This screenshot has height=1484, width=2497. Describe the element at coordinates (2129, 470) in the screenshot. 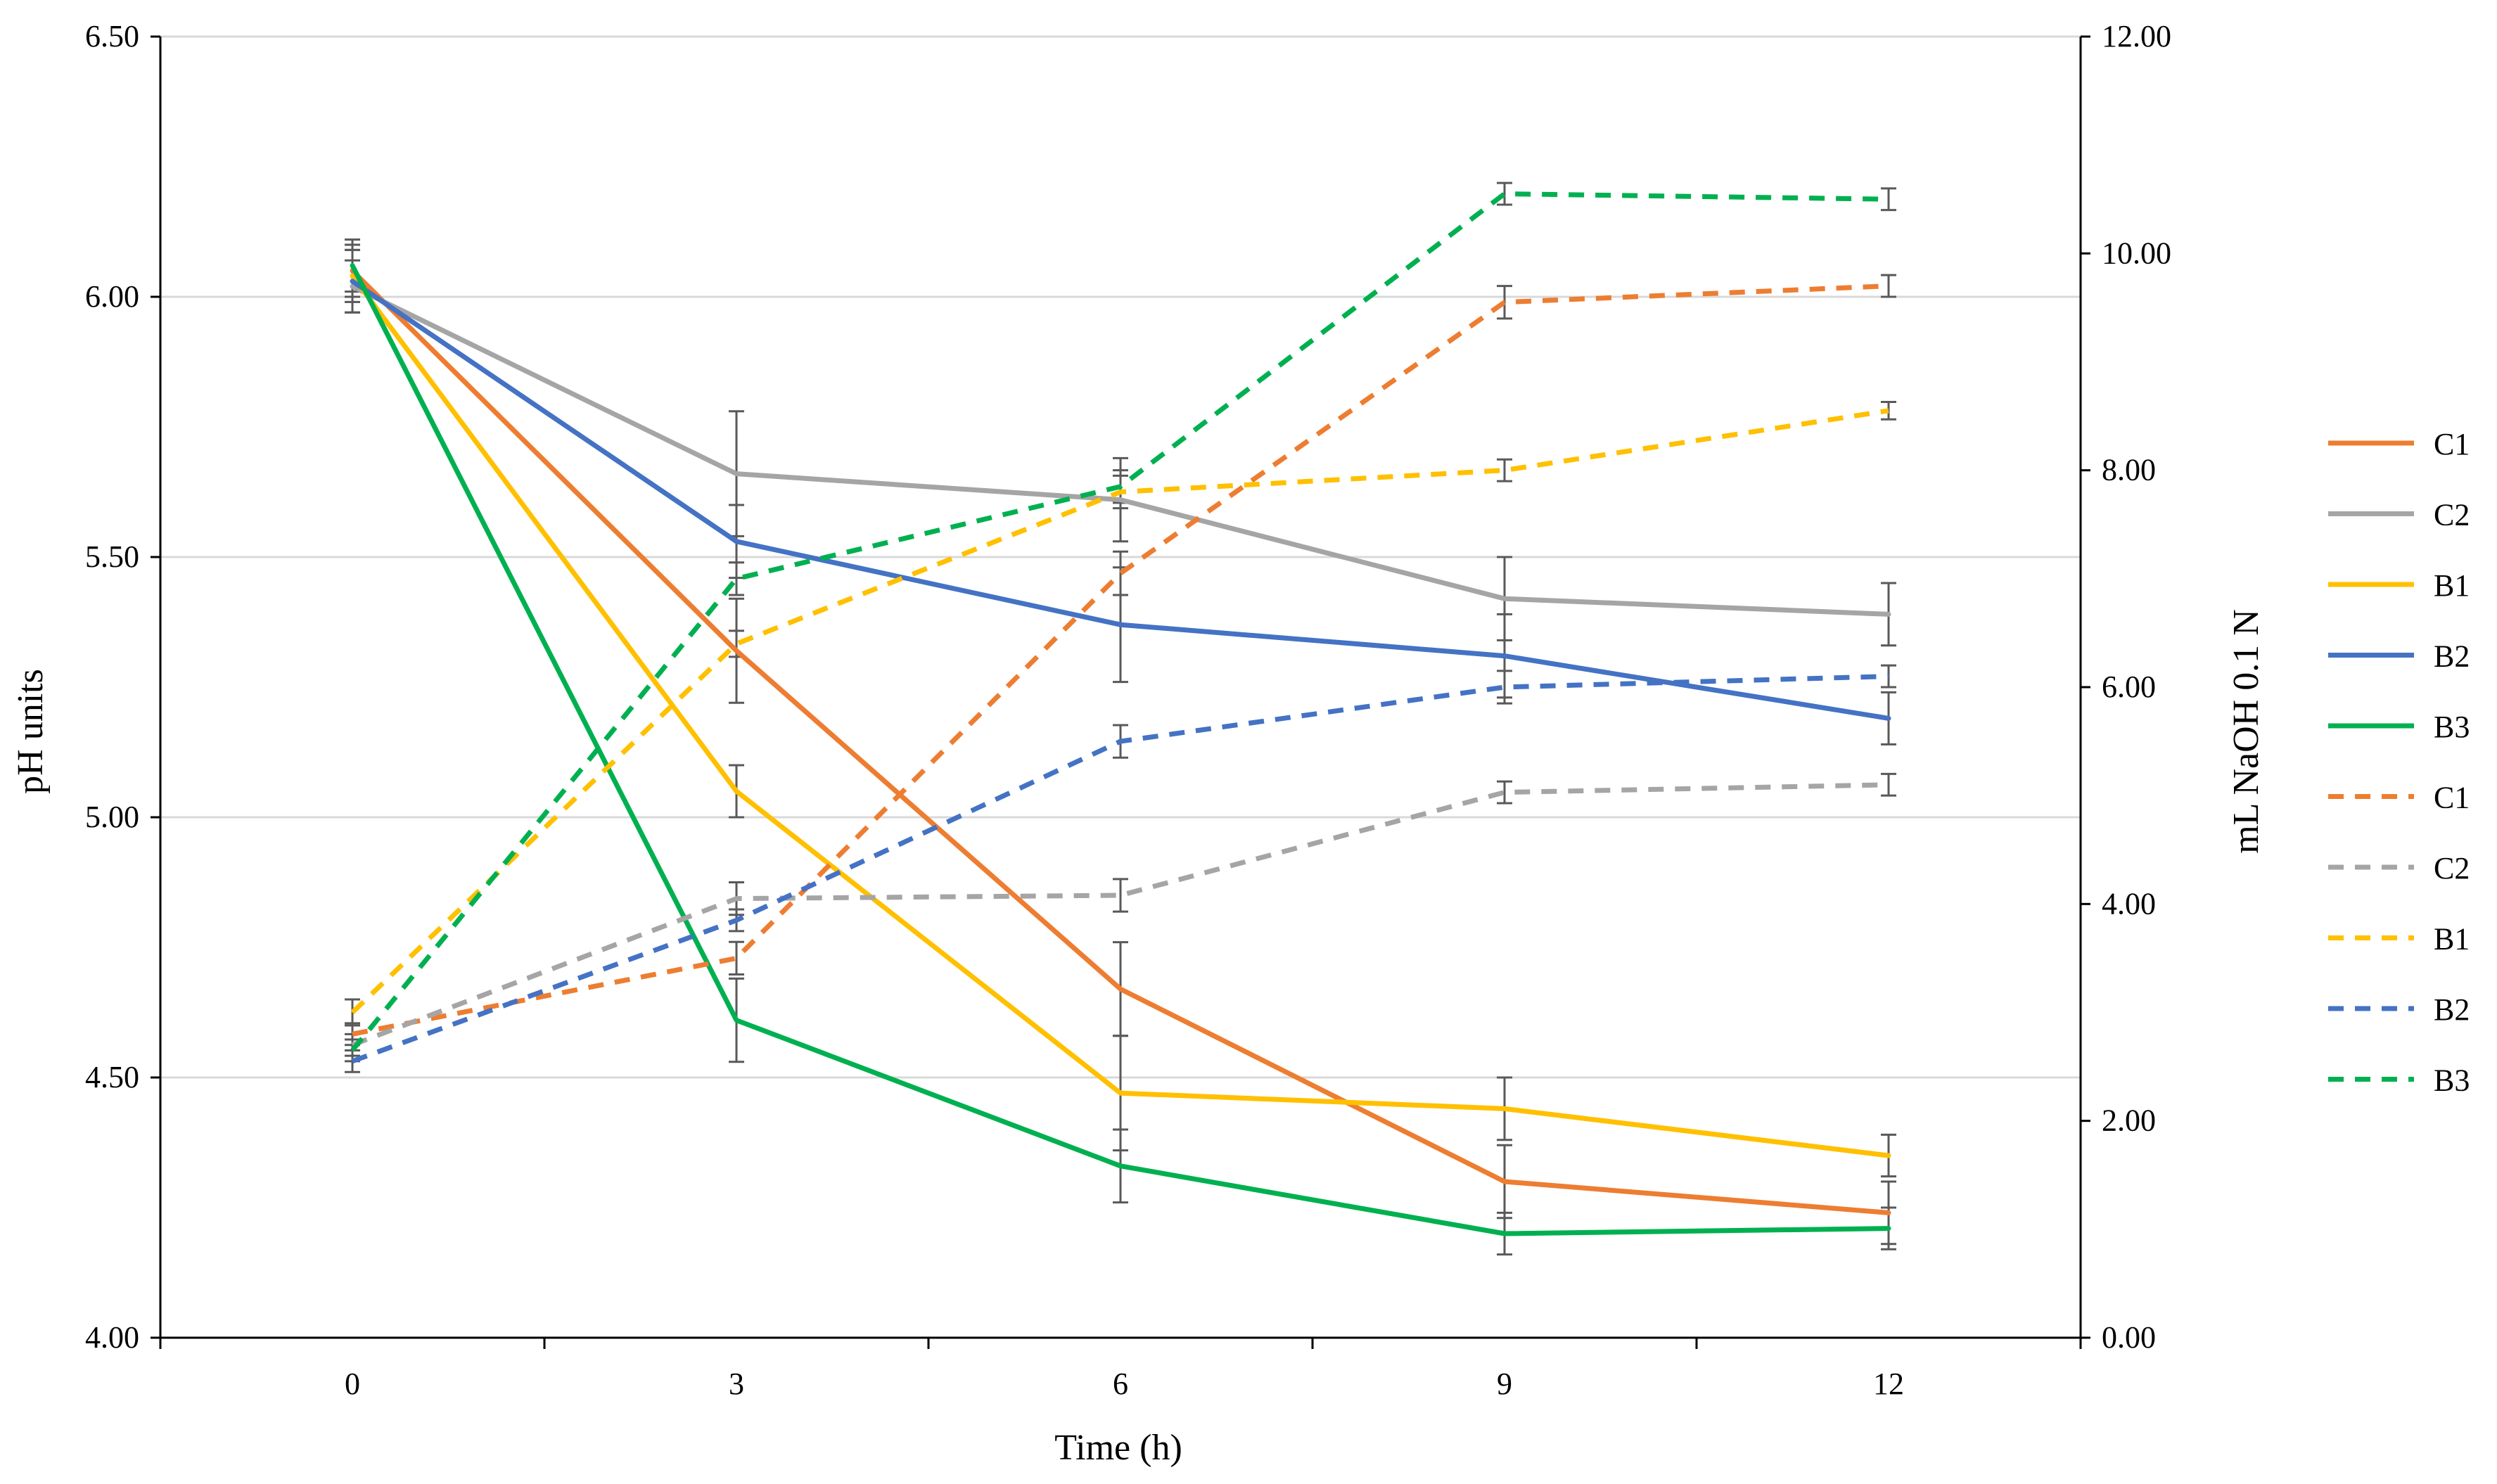

I see `y2-tick-label: 8.00` at that location.